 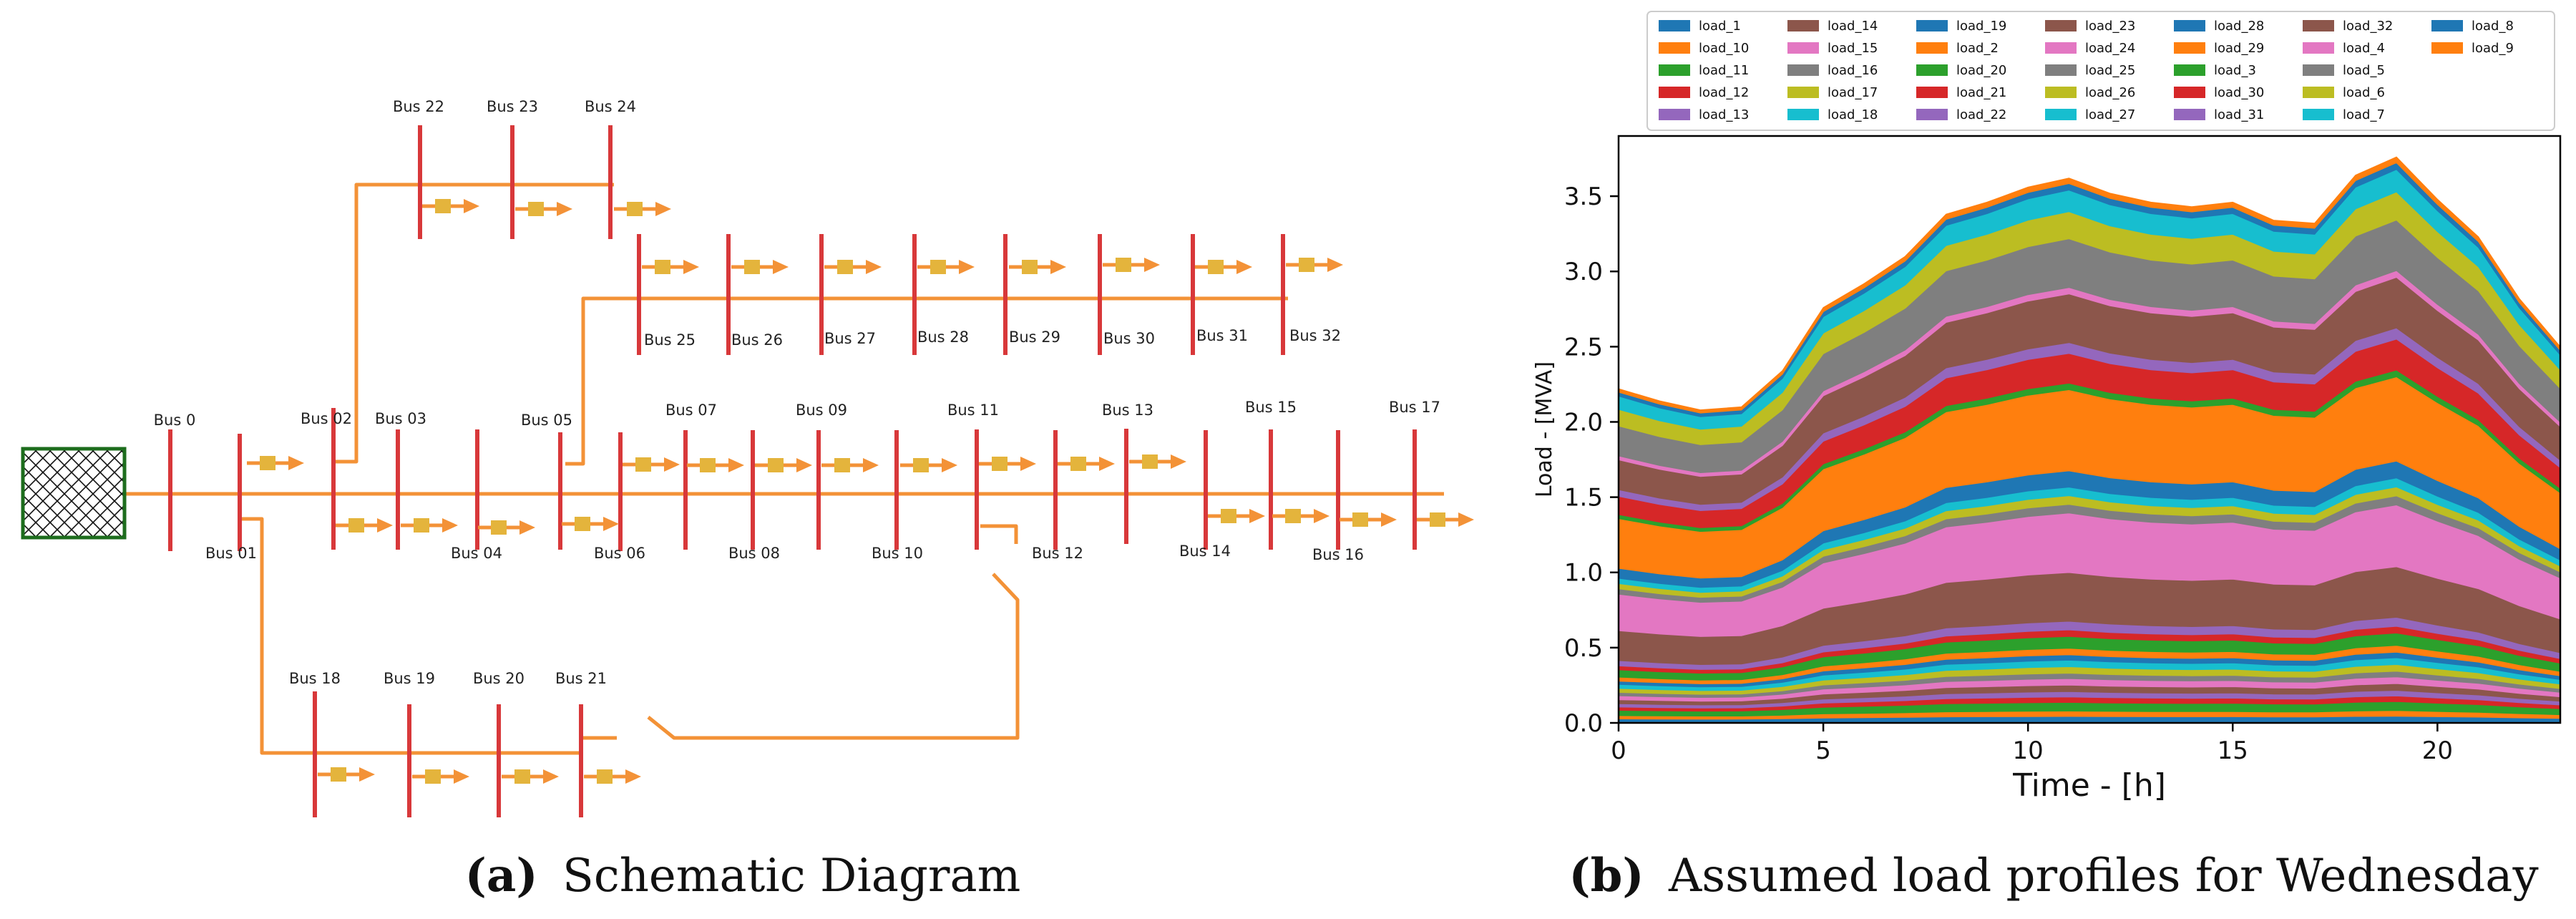 What do you see at coordinates (2053, 876) in the screenshot?
I see `chart-caption: (b) Assumed load profiles for Wednesday` at bounding box center [2053, 876].